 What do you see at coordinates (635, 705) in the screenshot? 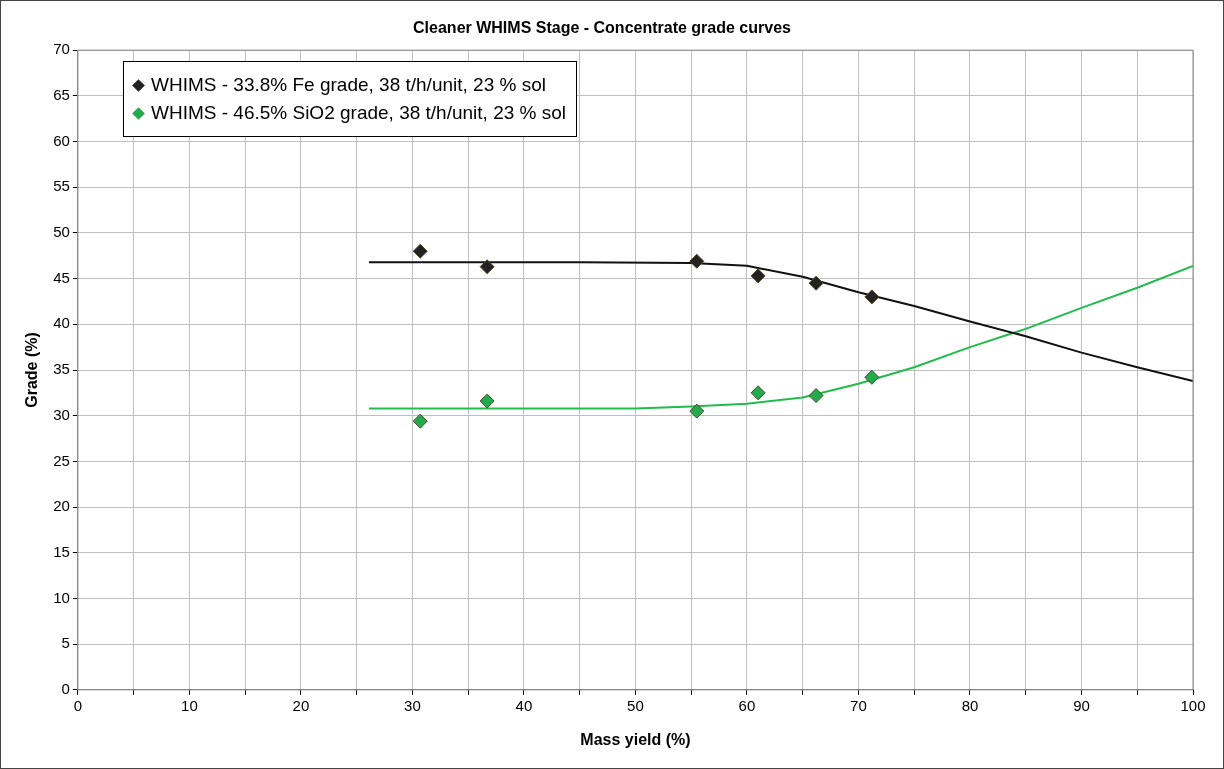
I see `x-tick-label: 50` at bounding box center [635, 705].